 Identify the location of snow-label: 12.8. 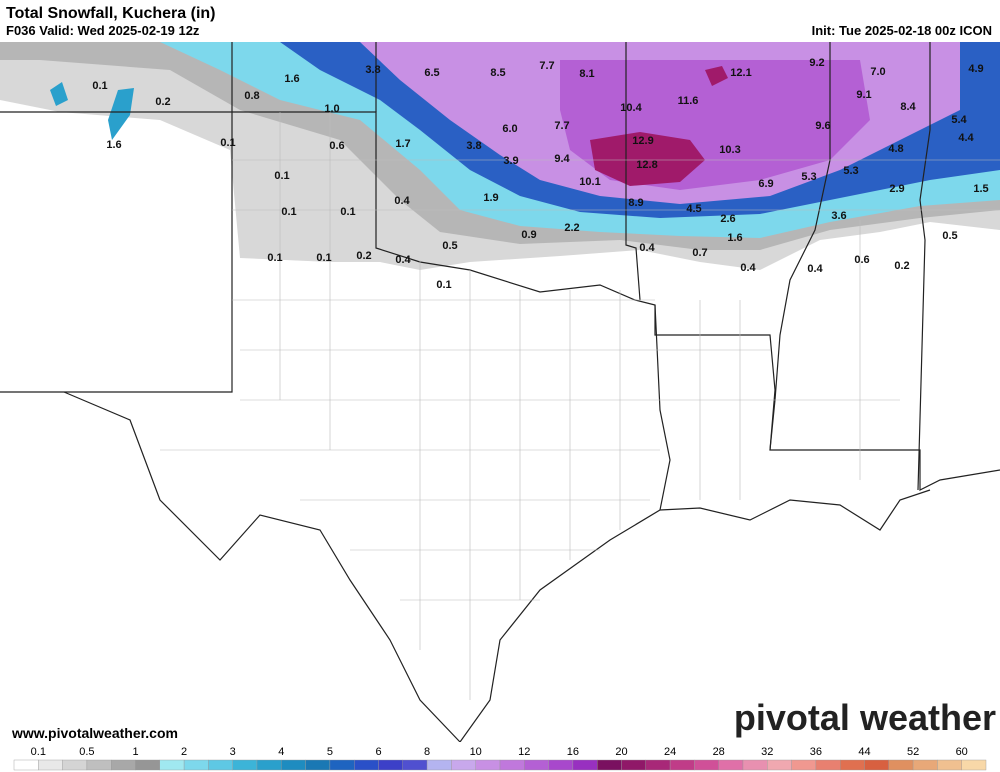
(646, 165).